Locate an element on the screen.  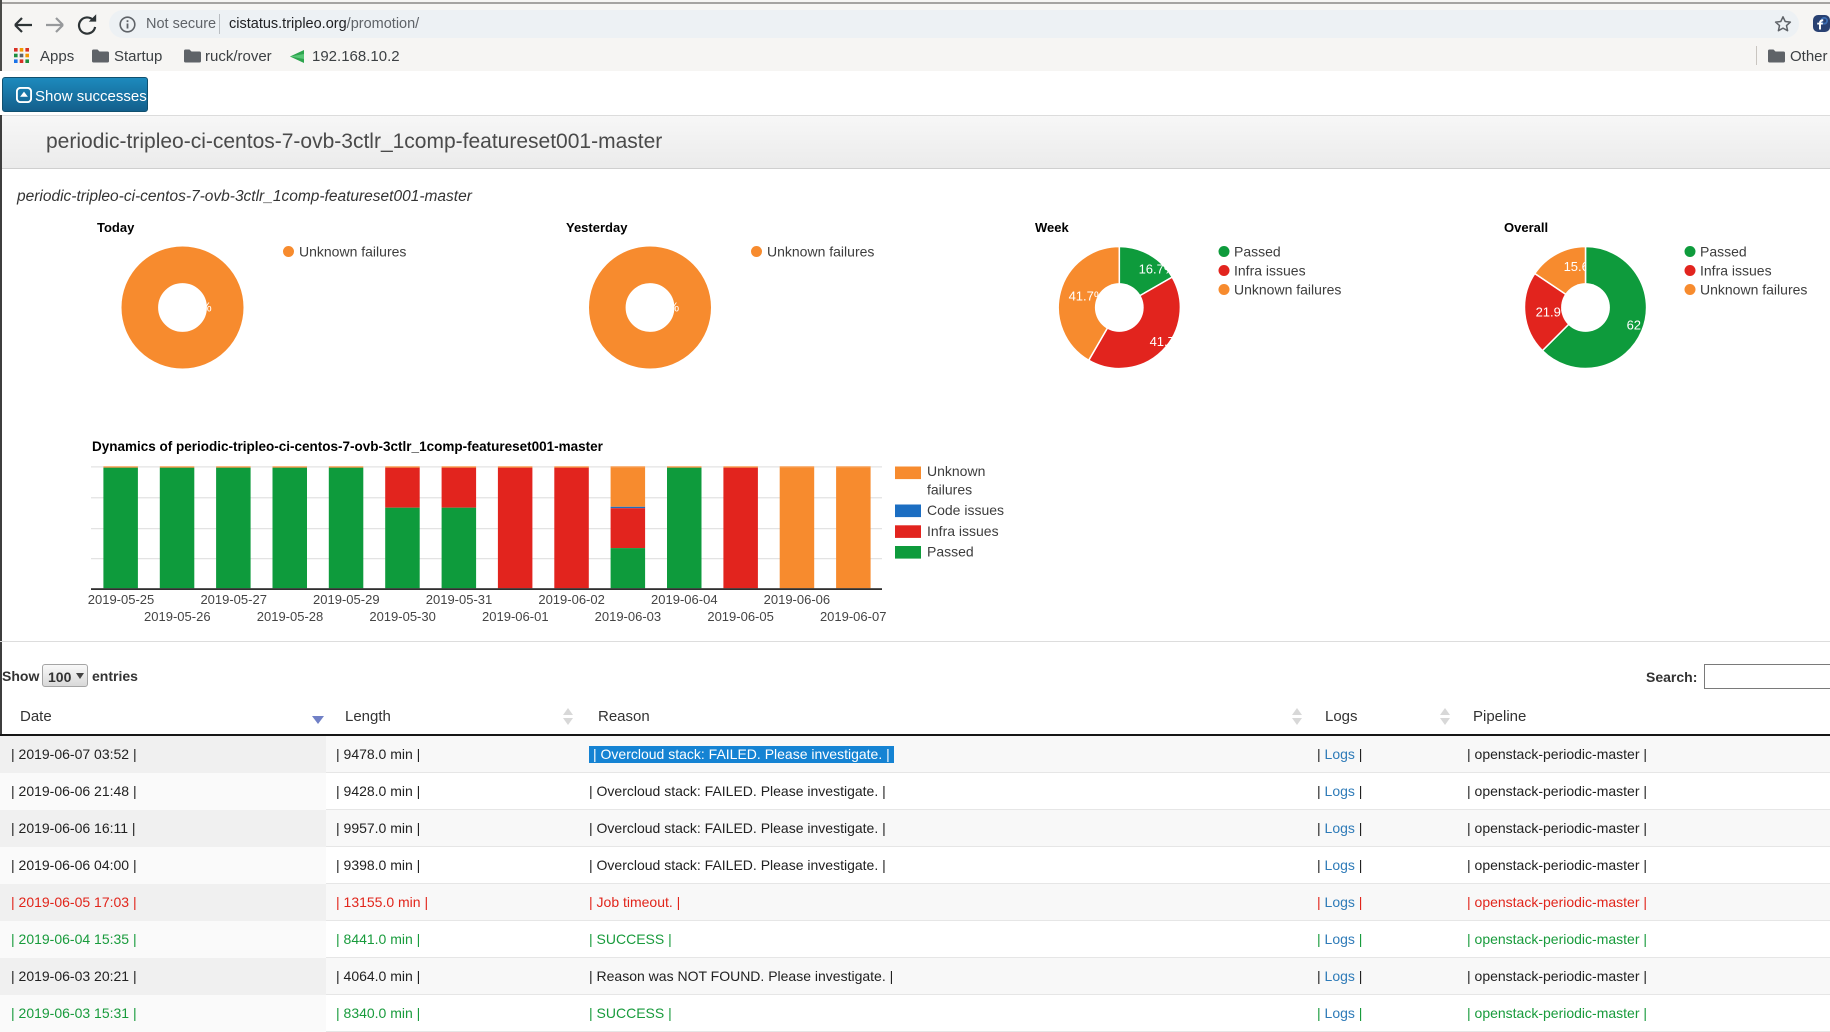
svg-text: Overall is located at coordinates (1526, 227).